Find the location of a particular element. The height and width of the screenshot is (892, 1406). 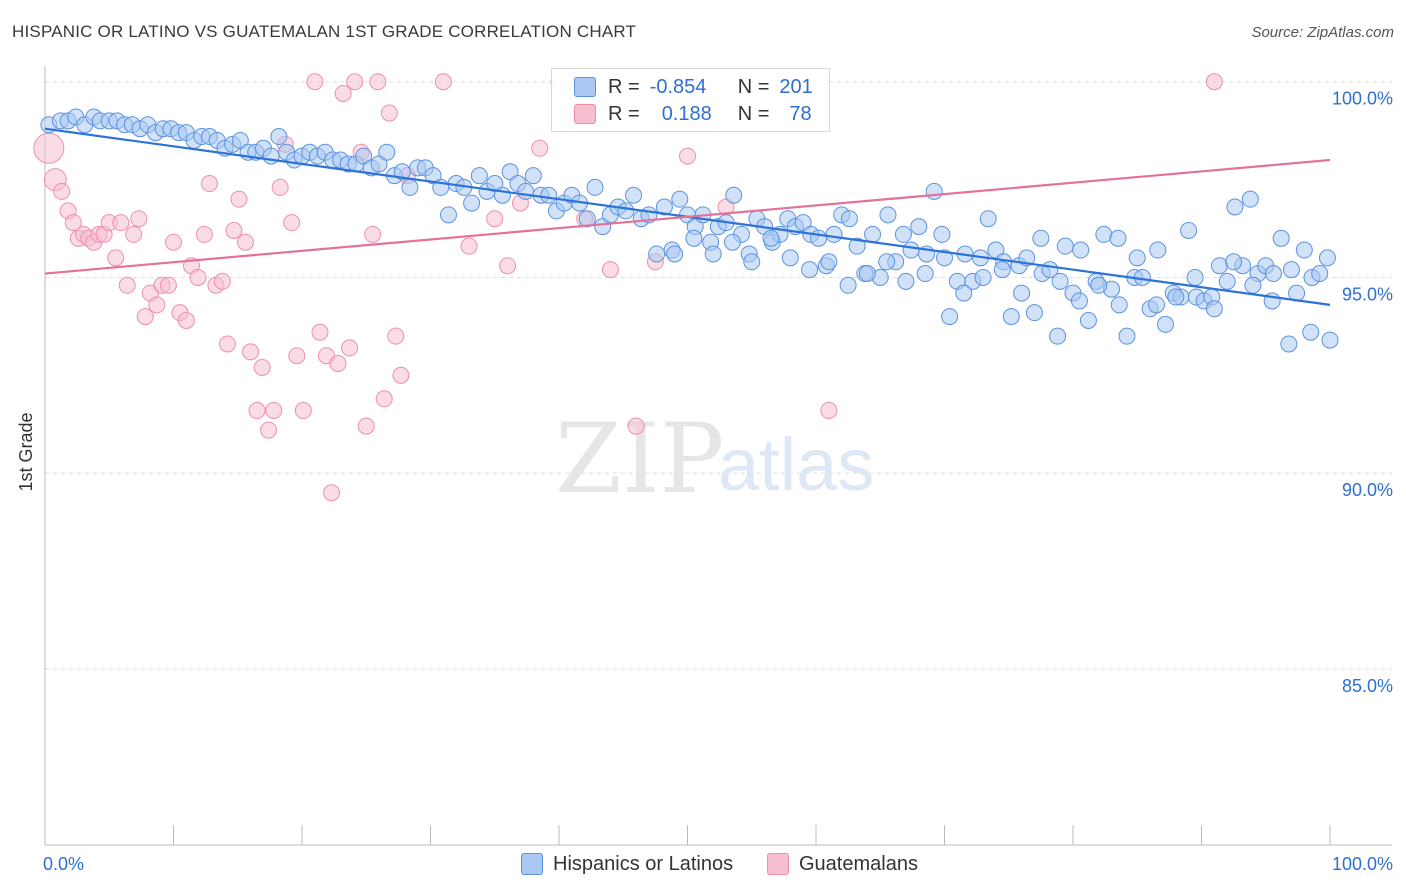

guatemalans-trend-line is located at coordinates (687, 216).